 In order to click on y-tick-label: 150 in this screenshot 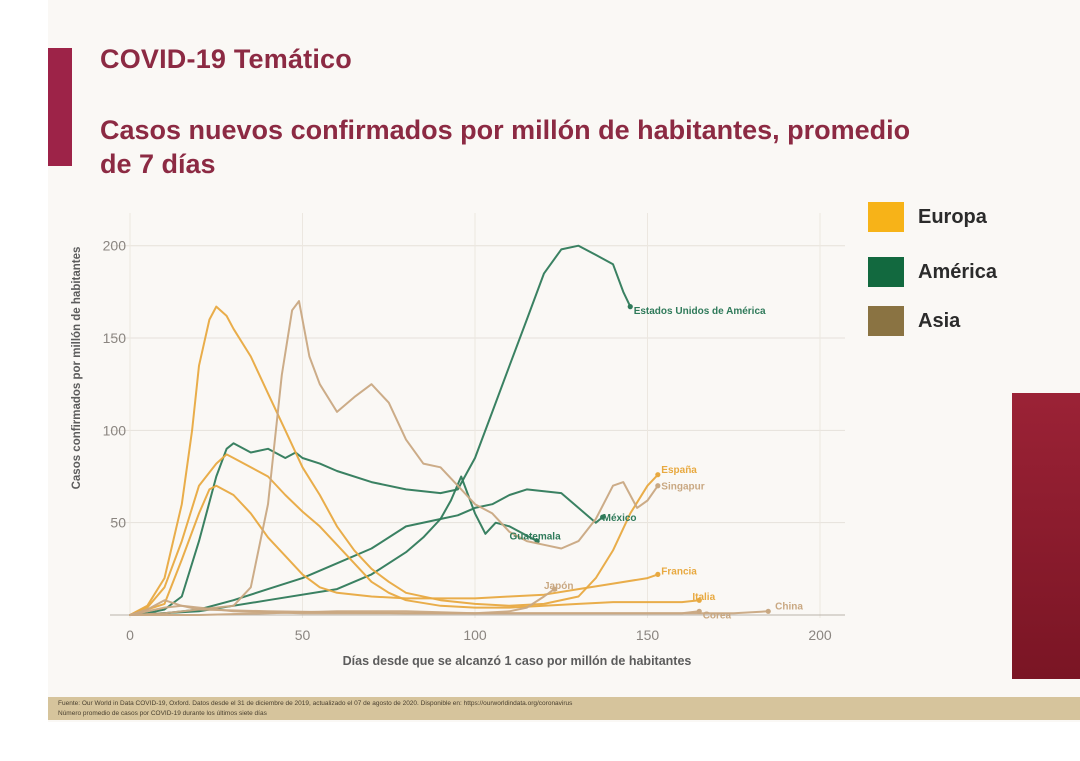, I will do `click(115, 338)`.